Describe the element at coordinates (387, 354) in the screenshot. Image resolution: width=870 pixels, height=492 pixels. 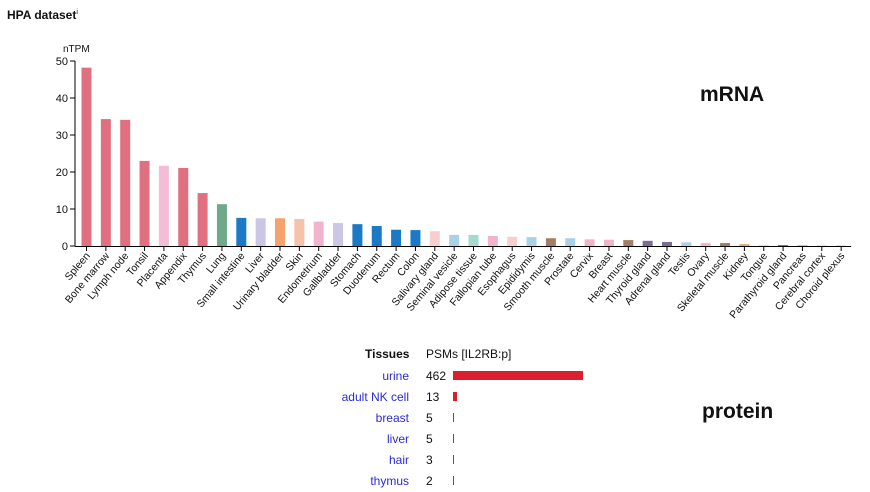
I see `protein-header-tissues: Tissues` at that location.